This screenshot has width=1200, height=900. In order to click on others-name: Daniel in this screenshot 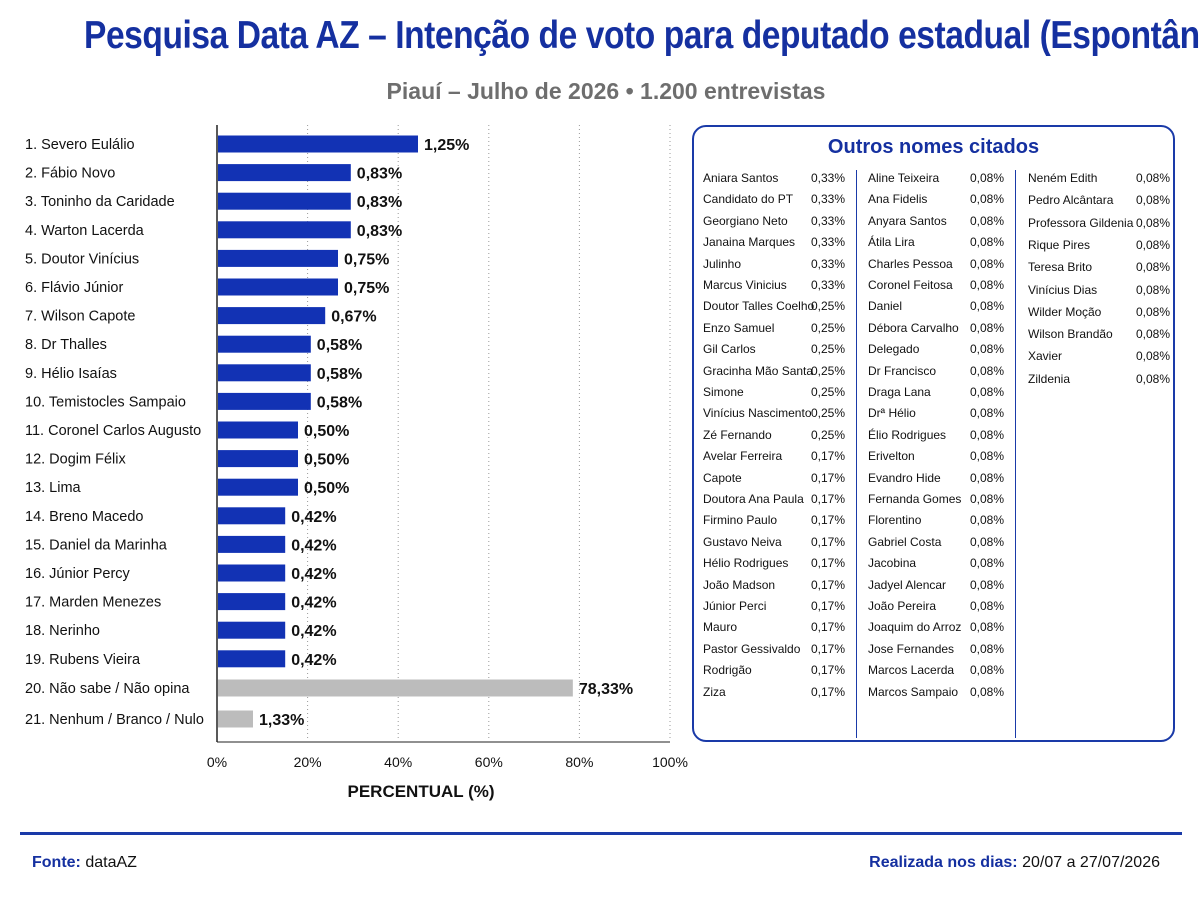, I will do `click(885, 306)`.